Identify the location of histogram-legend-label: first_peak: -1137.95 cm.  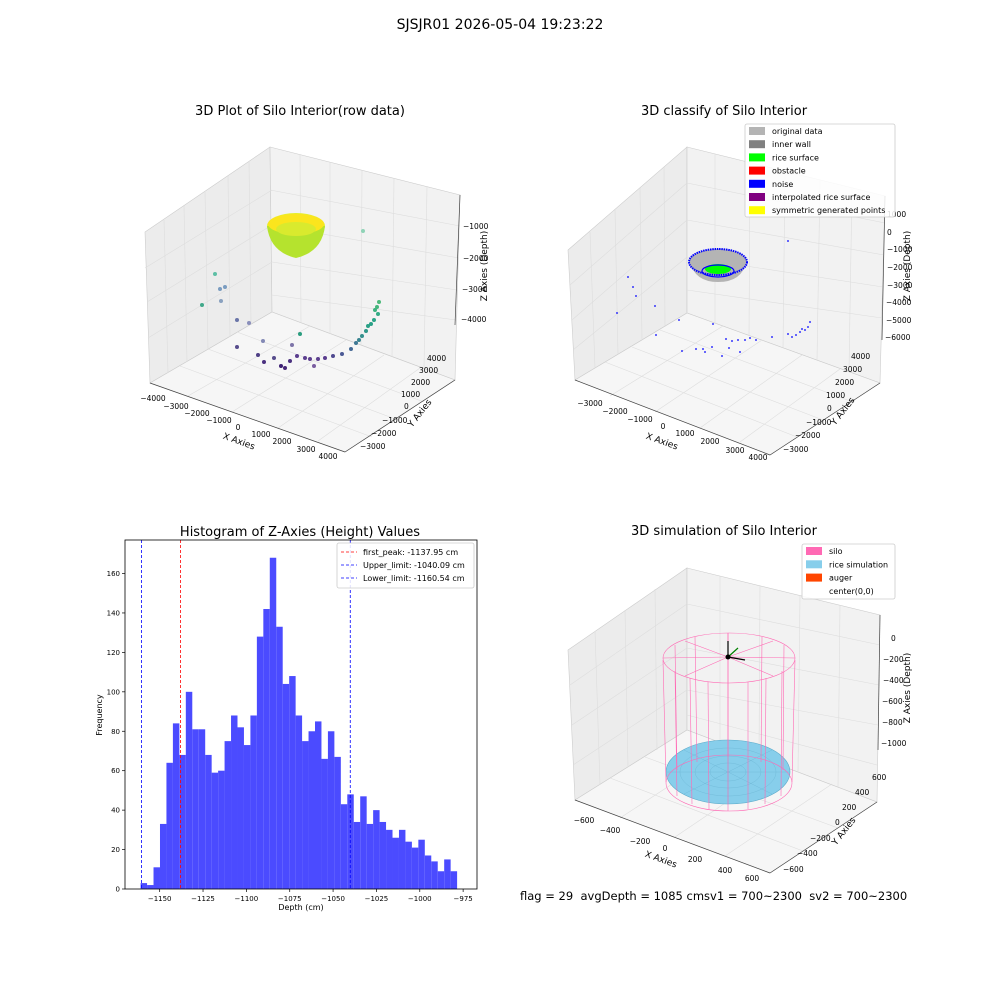
(410, 552).